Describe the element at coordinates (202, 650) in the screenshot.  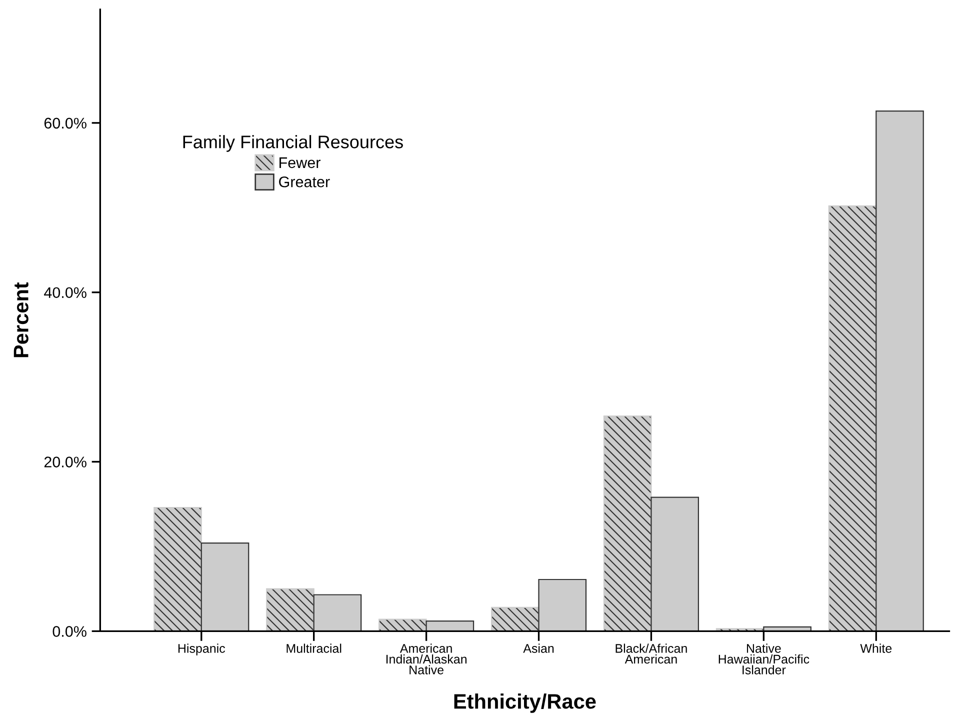
I see `x-tick-label: Hispanic` at that location.